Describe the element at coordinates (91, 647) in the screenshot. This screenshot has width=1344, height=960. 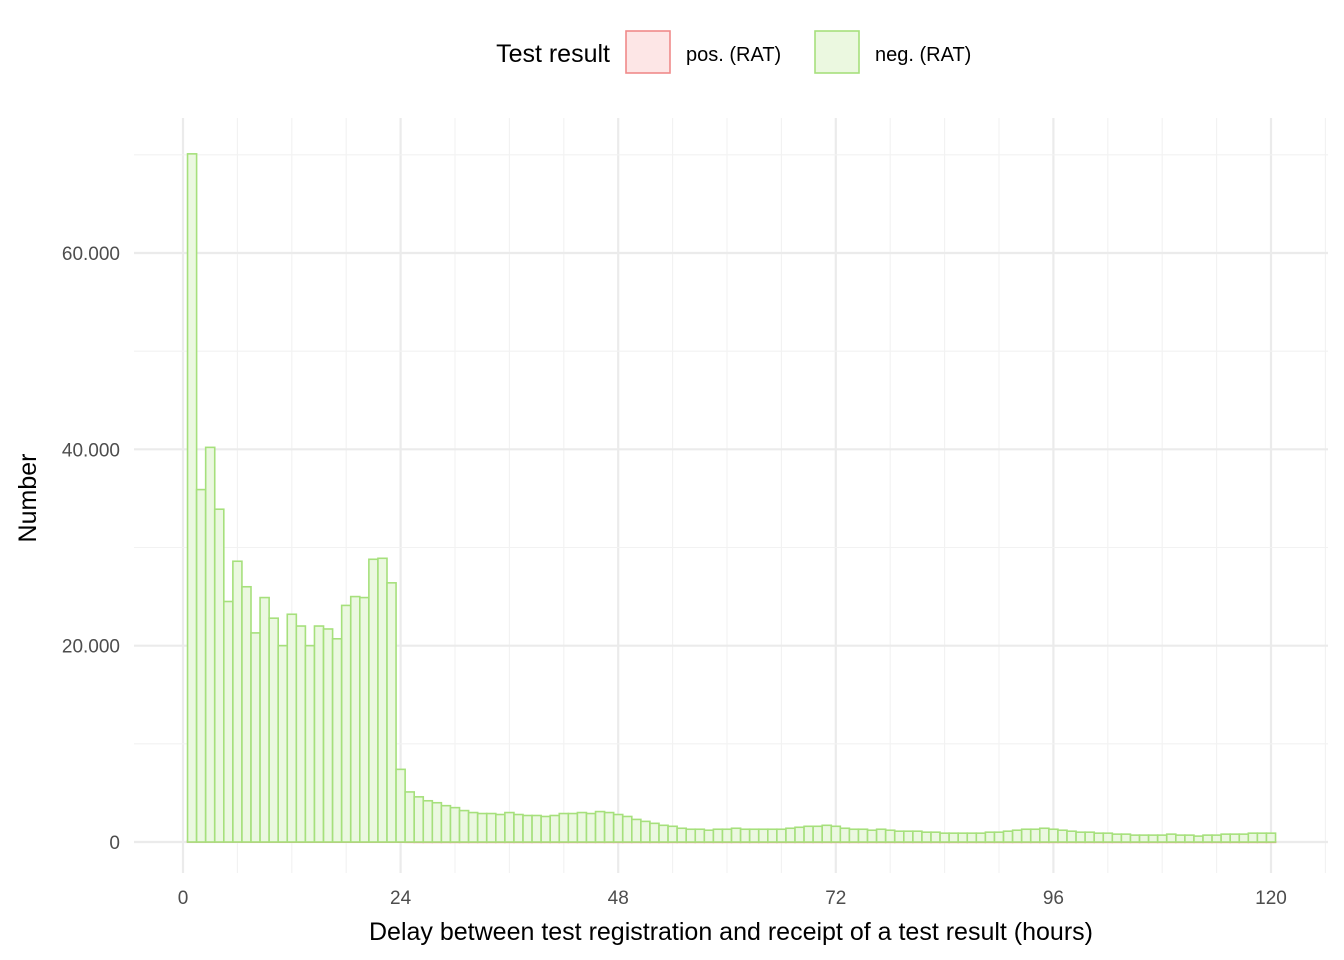
I see `y-tick-label: 20.000` at that location.